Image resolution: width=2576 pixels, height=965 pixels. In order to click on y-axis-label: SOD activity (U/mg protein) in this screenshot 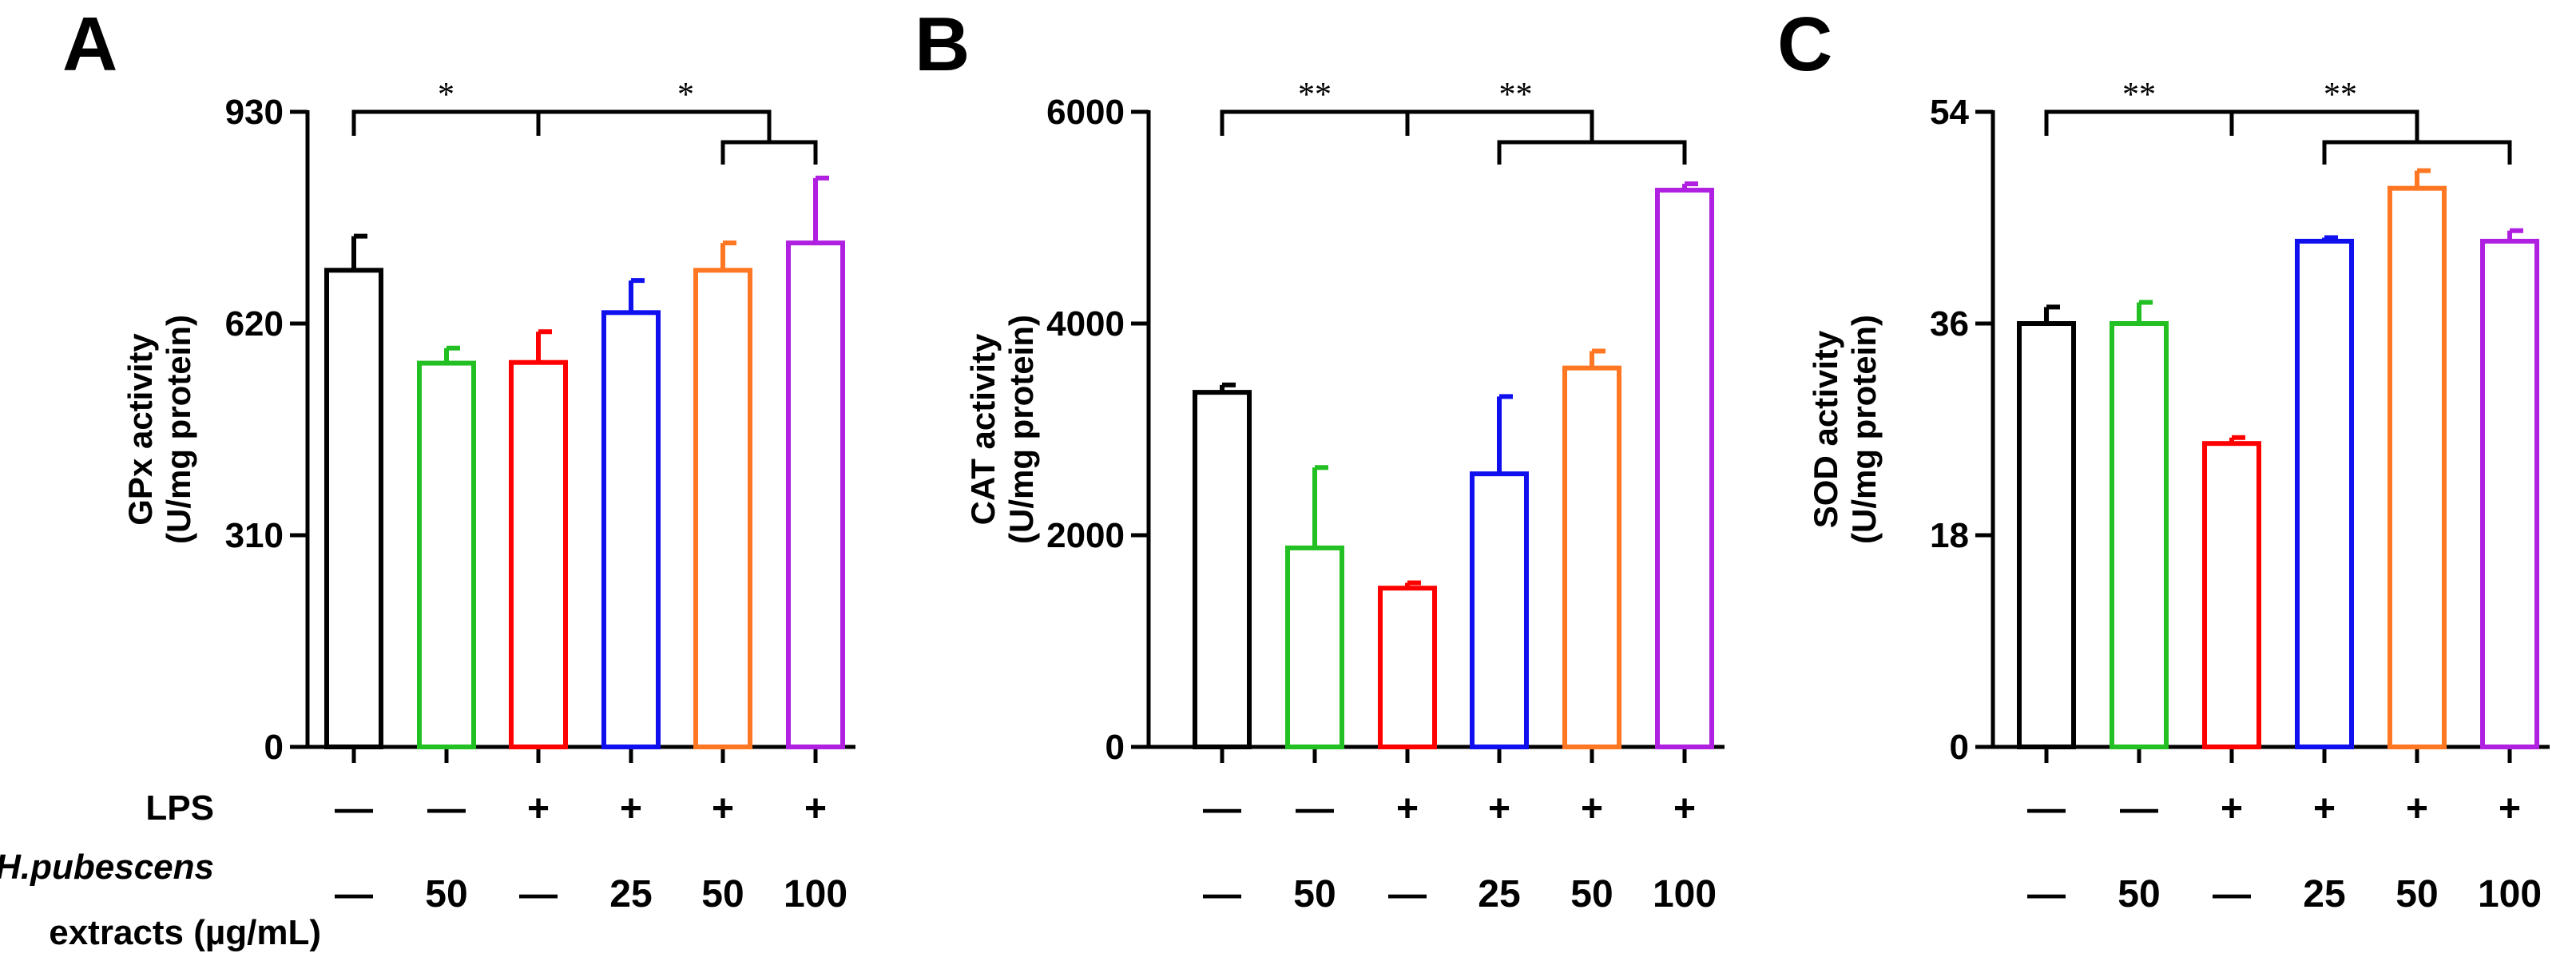, I will do `click(1845, 429)`.